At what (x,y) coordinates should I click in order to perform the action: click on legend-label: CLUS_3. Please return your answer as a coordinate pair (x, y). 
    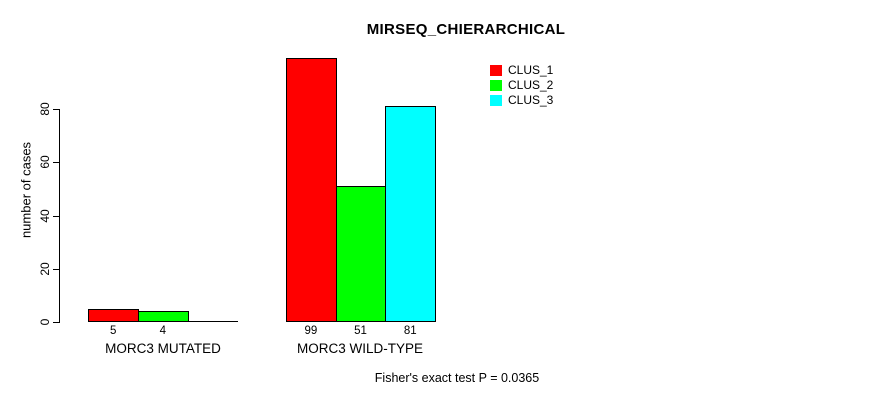
    Looking at the image, I should click on (531, 100).